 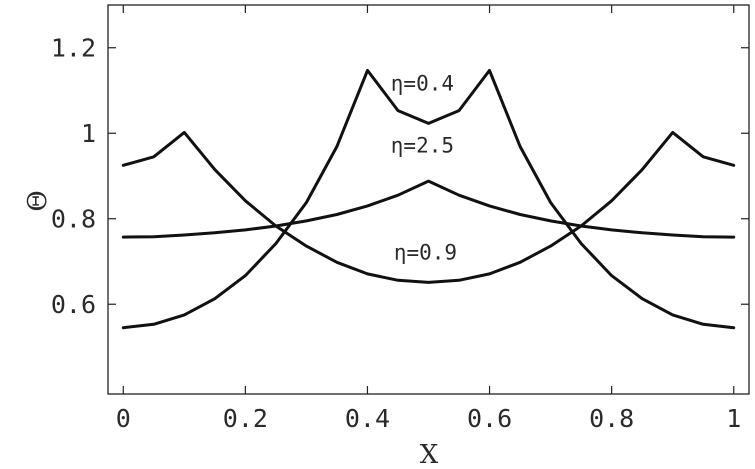 I want to click on y-tick-label: 1, so click(x=88, y=133).